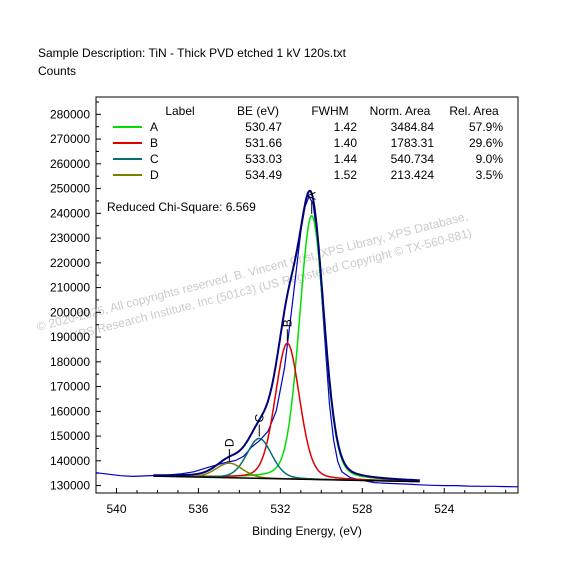 Image resolution: width=575 pixels, height=568 pixels. I want to click on legend-rel-area: 57.9%, so click(486, 127).